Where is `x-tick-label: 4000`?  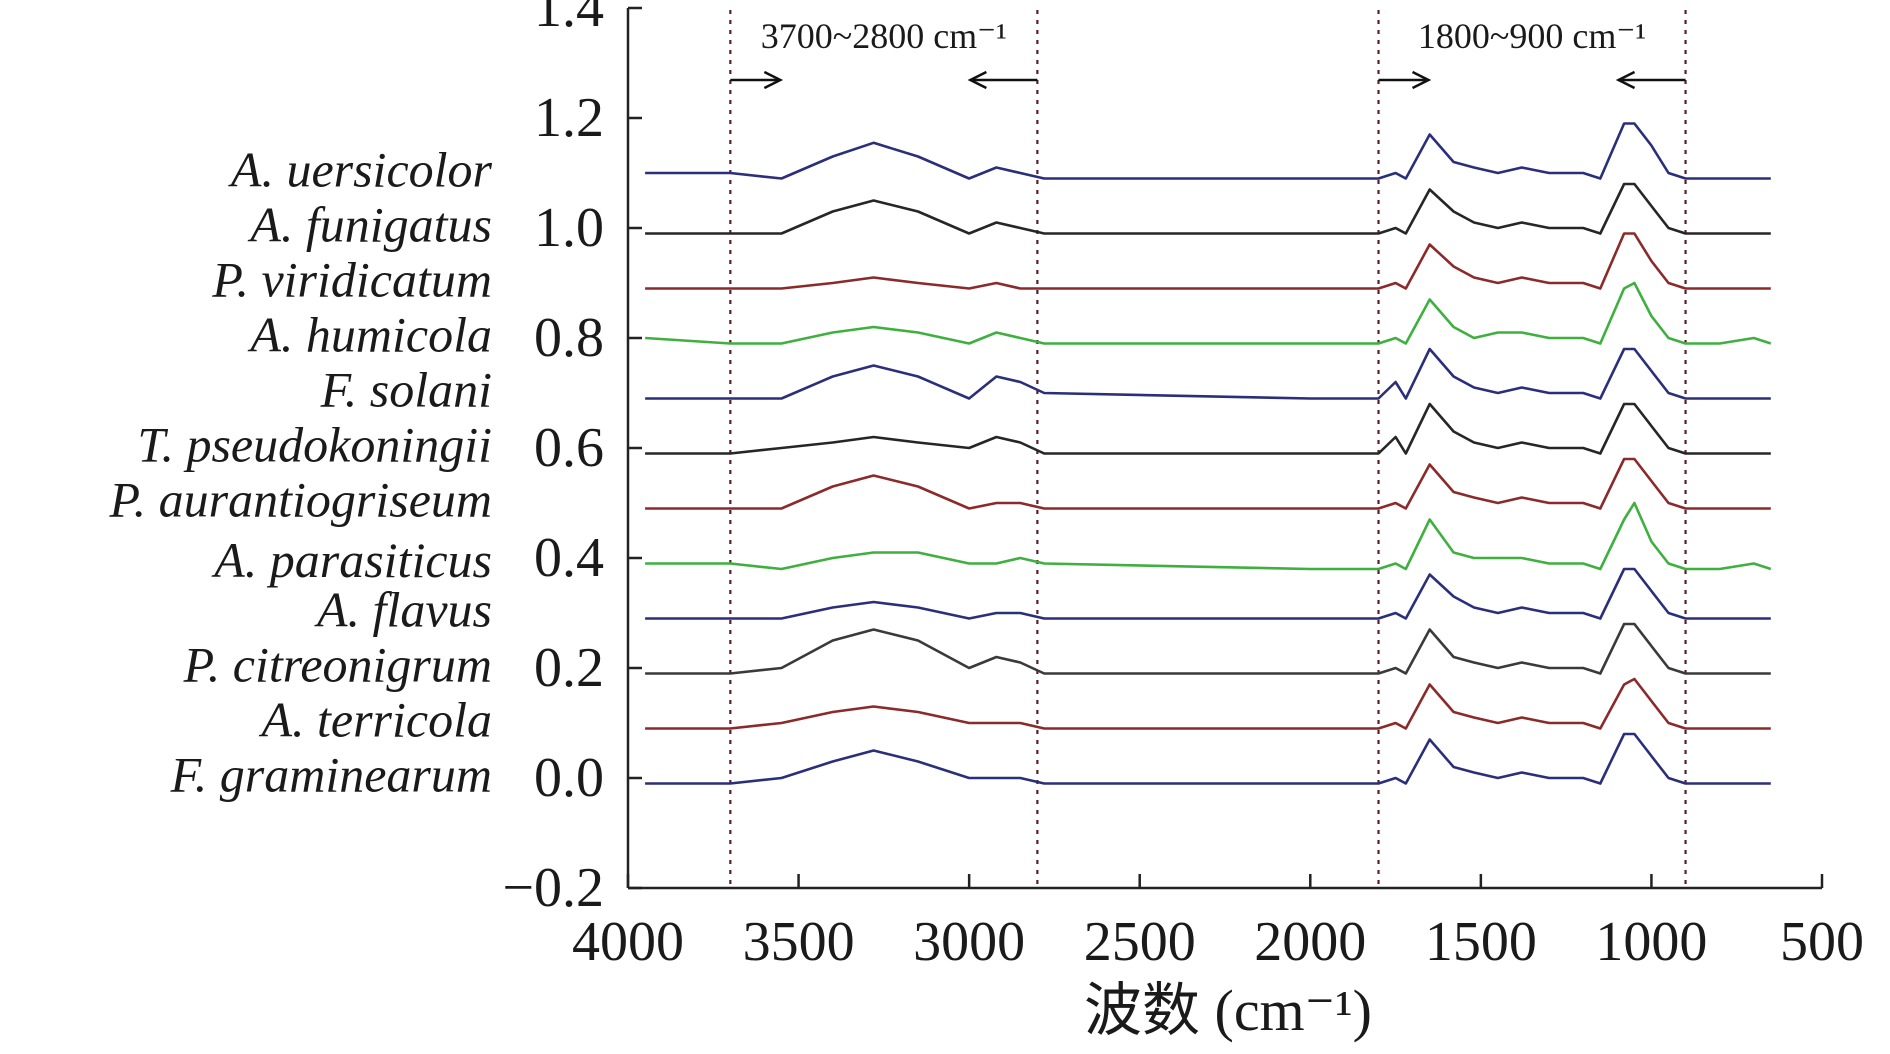 x-tick-label: 4000 is located at coordinates (628, 942).